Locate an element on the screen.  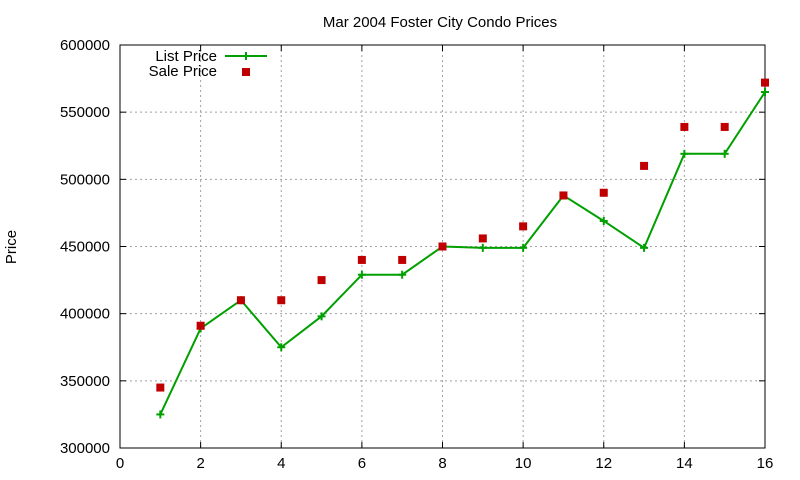
y-tick-label: 300000 is located at coordinates (85, 448).